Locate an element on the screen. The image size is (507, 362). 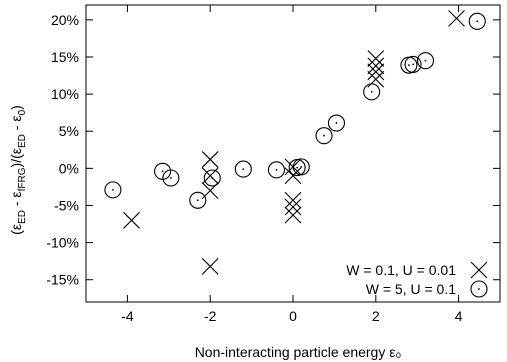
y-label-ed1: ED is located at coordinates (22, 217).